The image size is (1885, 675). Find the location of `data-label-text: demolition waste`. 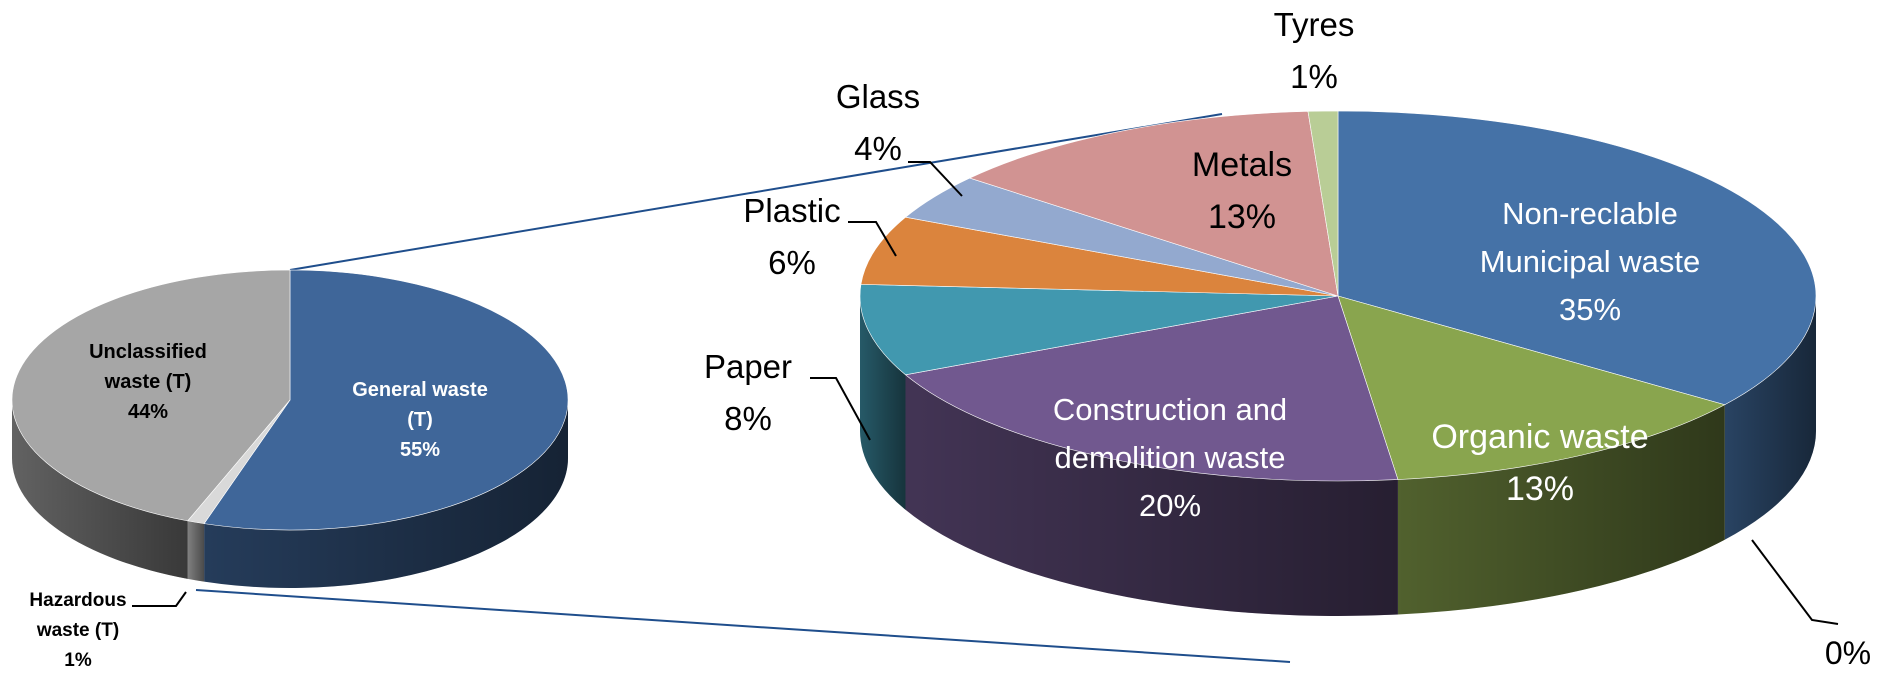

data-label-text: demolition waste is located at coordinates (1170, 457).